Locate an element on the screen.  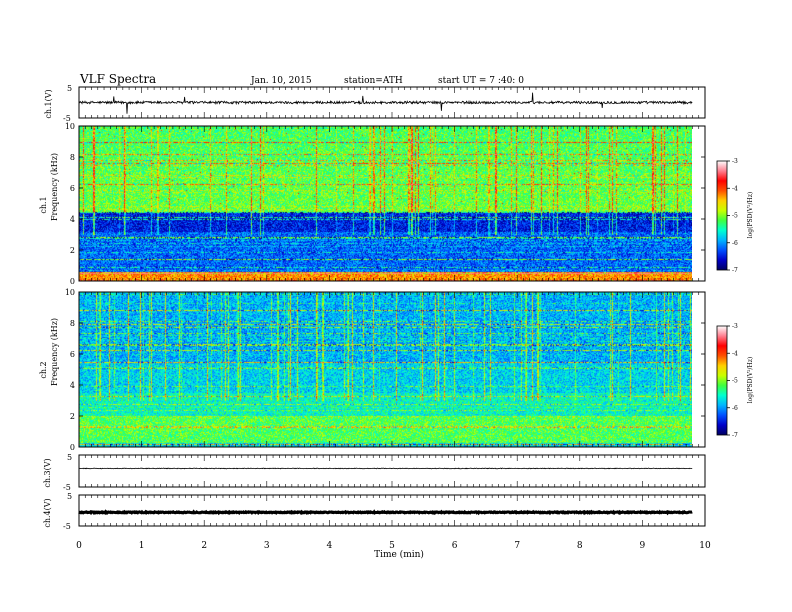
time-axis-labels: 0 1 2 3 4 5 6 7 8 9 10 is located at coordinates (393, 546).